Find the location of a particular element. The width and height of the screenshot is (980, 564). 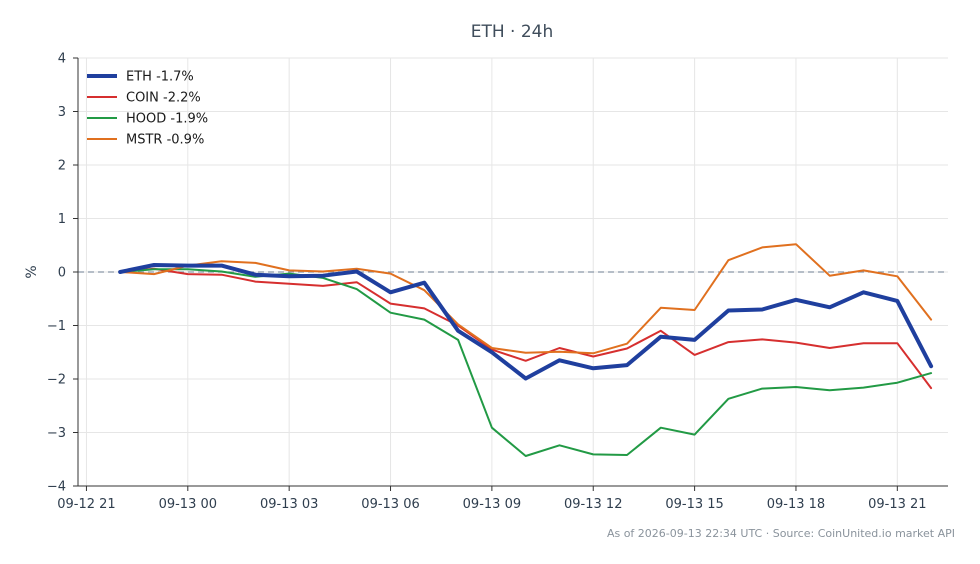

y-tick-label: −2 is located at coordinates (56, 380).